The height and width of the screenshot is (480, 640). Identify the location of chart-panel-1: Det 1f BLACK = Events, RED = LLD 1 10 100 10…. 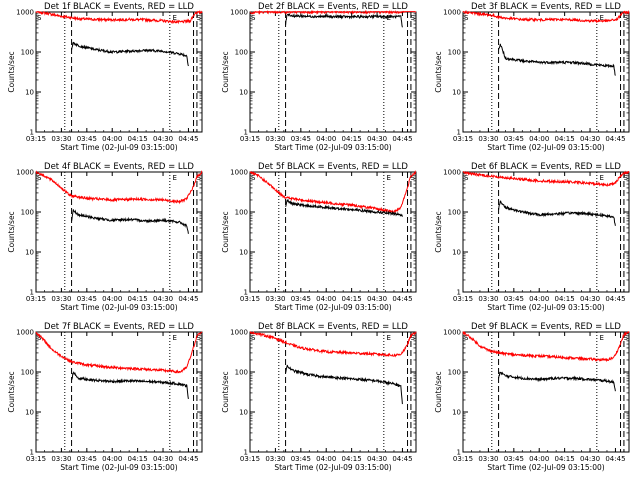
(105, 77).